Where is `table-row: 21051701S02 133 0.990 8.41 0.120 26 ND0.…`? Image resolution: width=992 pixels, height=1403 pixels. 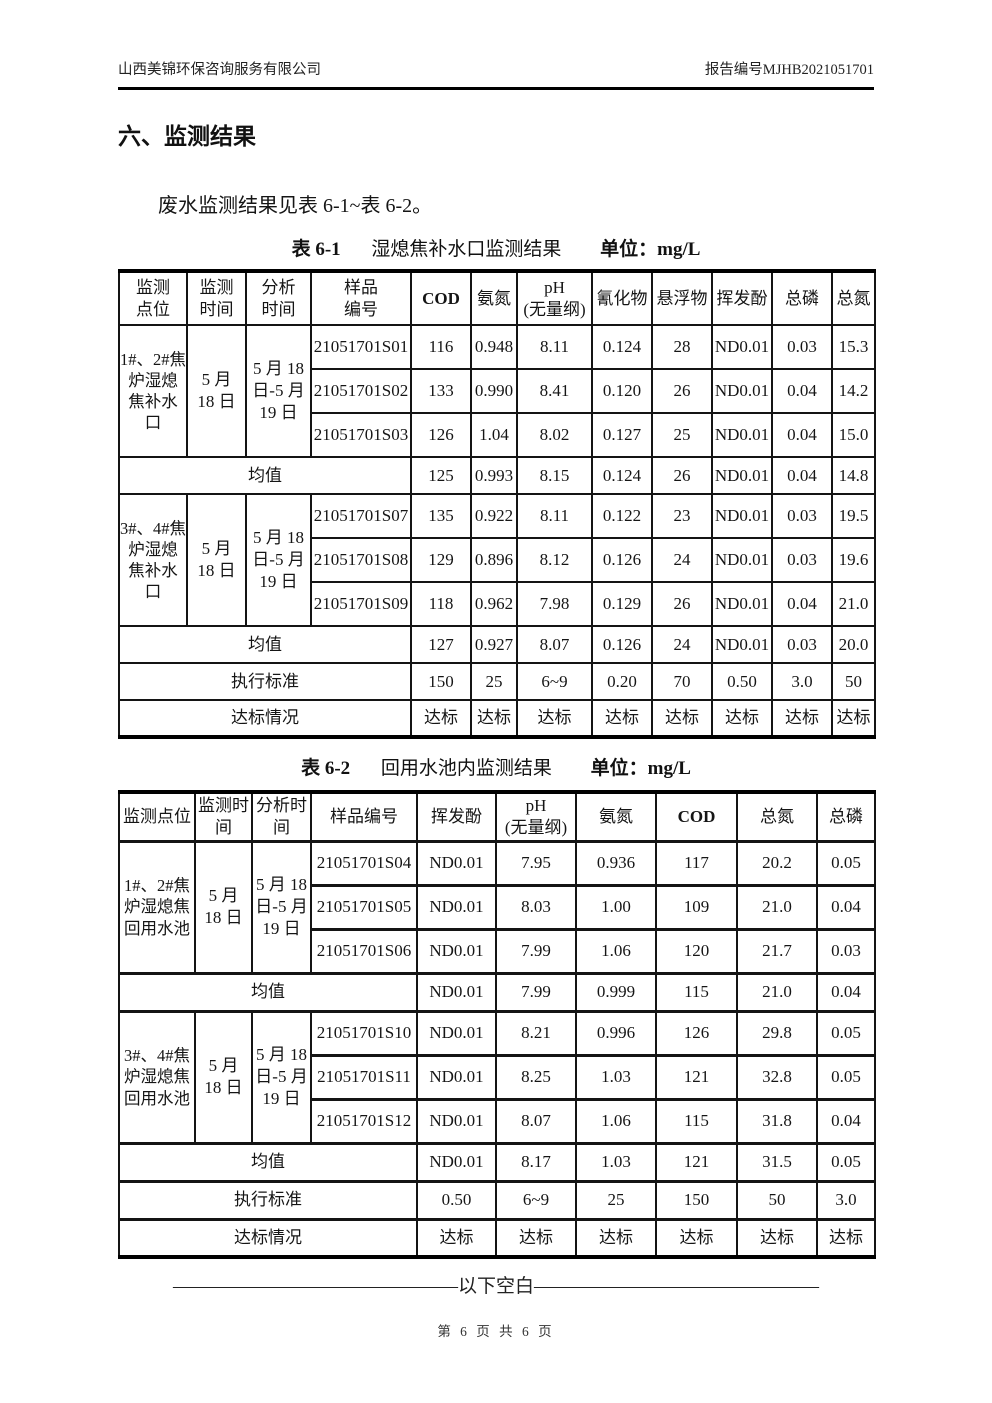 table-row: 21051701S02 133 0.990 8.41 0.120 26 ND0.… is located at coordinates (497, 391).